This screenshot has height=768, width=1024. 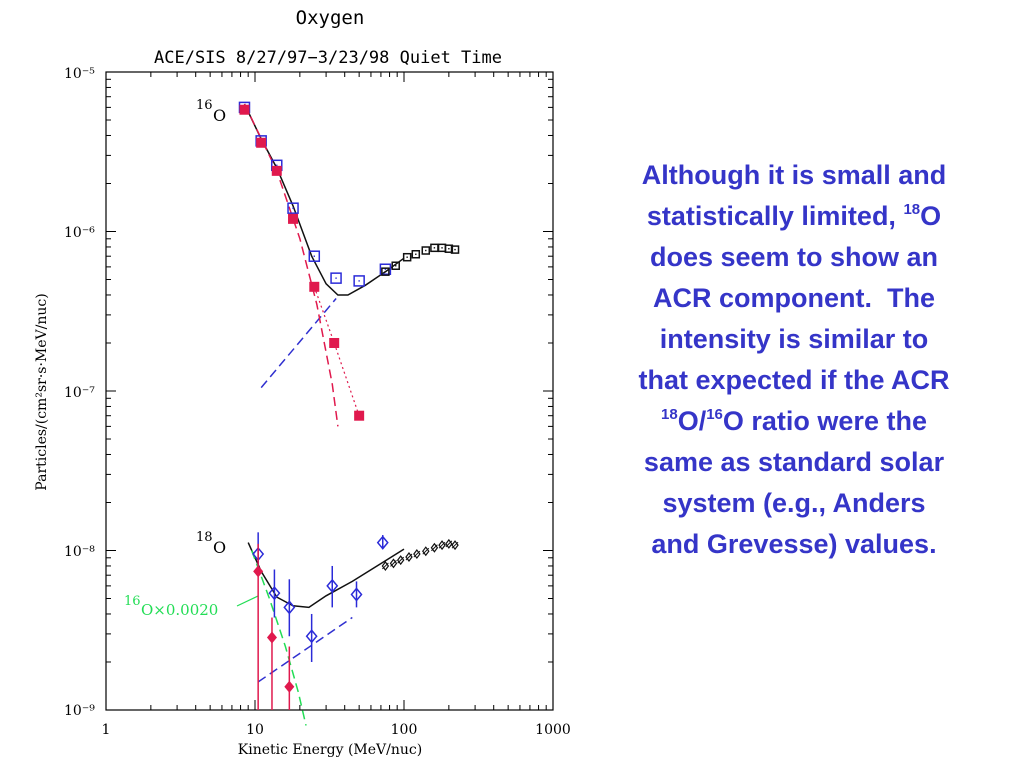 I want to click on o16-label: 16 O, so click(x=211, y=111).